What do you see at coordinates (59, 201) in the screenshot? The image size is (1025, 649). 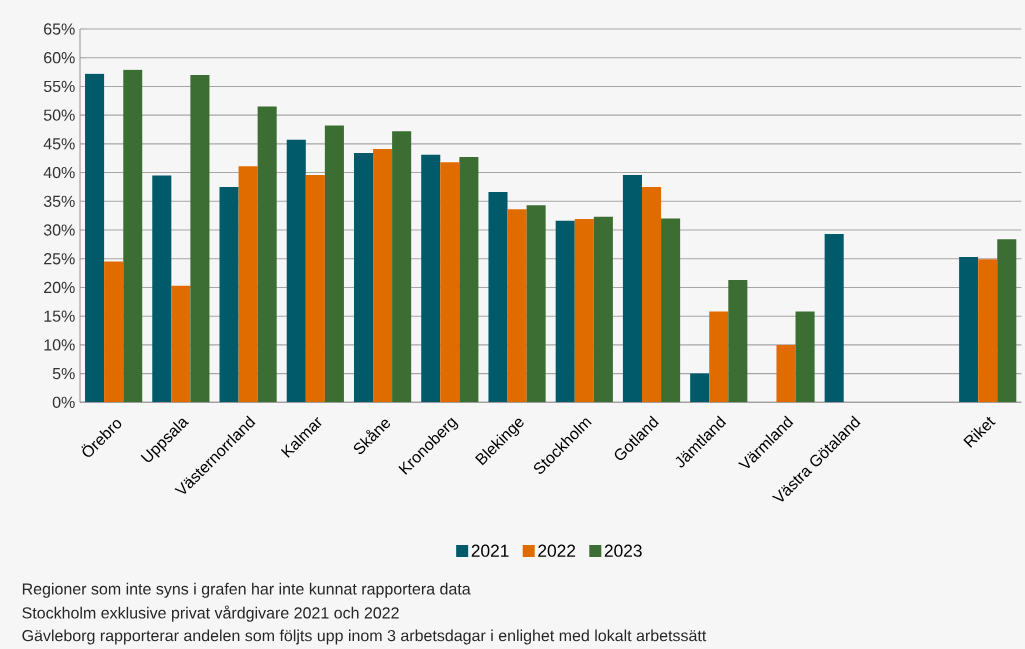 I see `y-tick-label: 35%` at bounding box center [59, 201].